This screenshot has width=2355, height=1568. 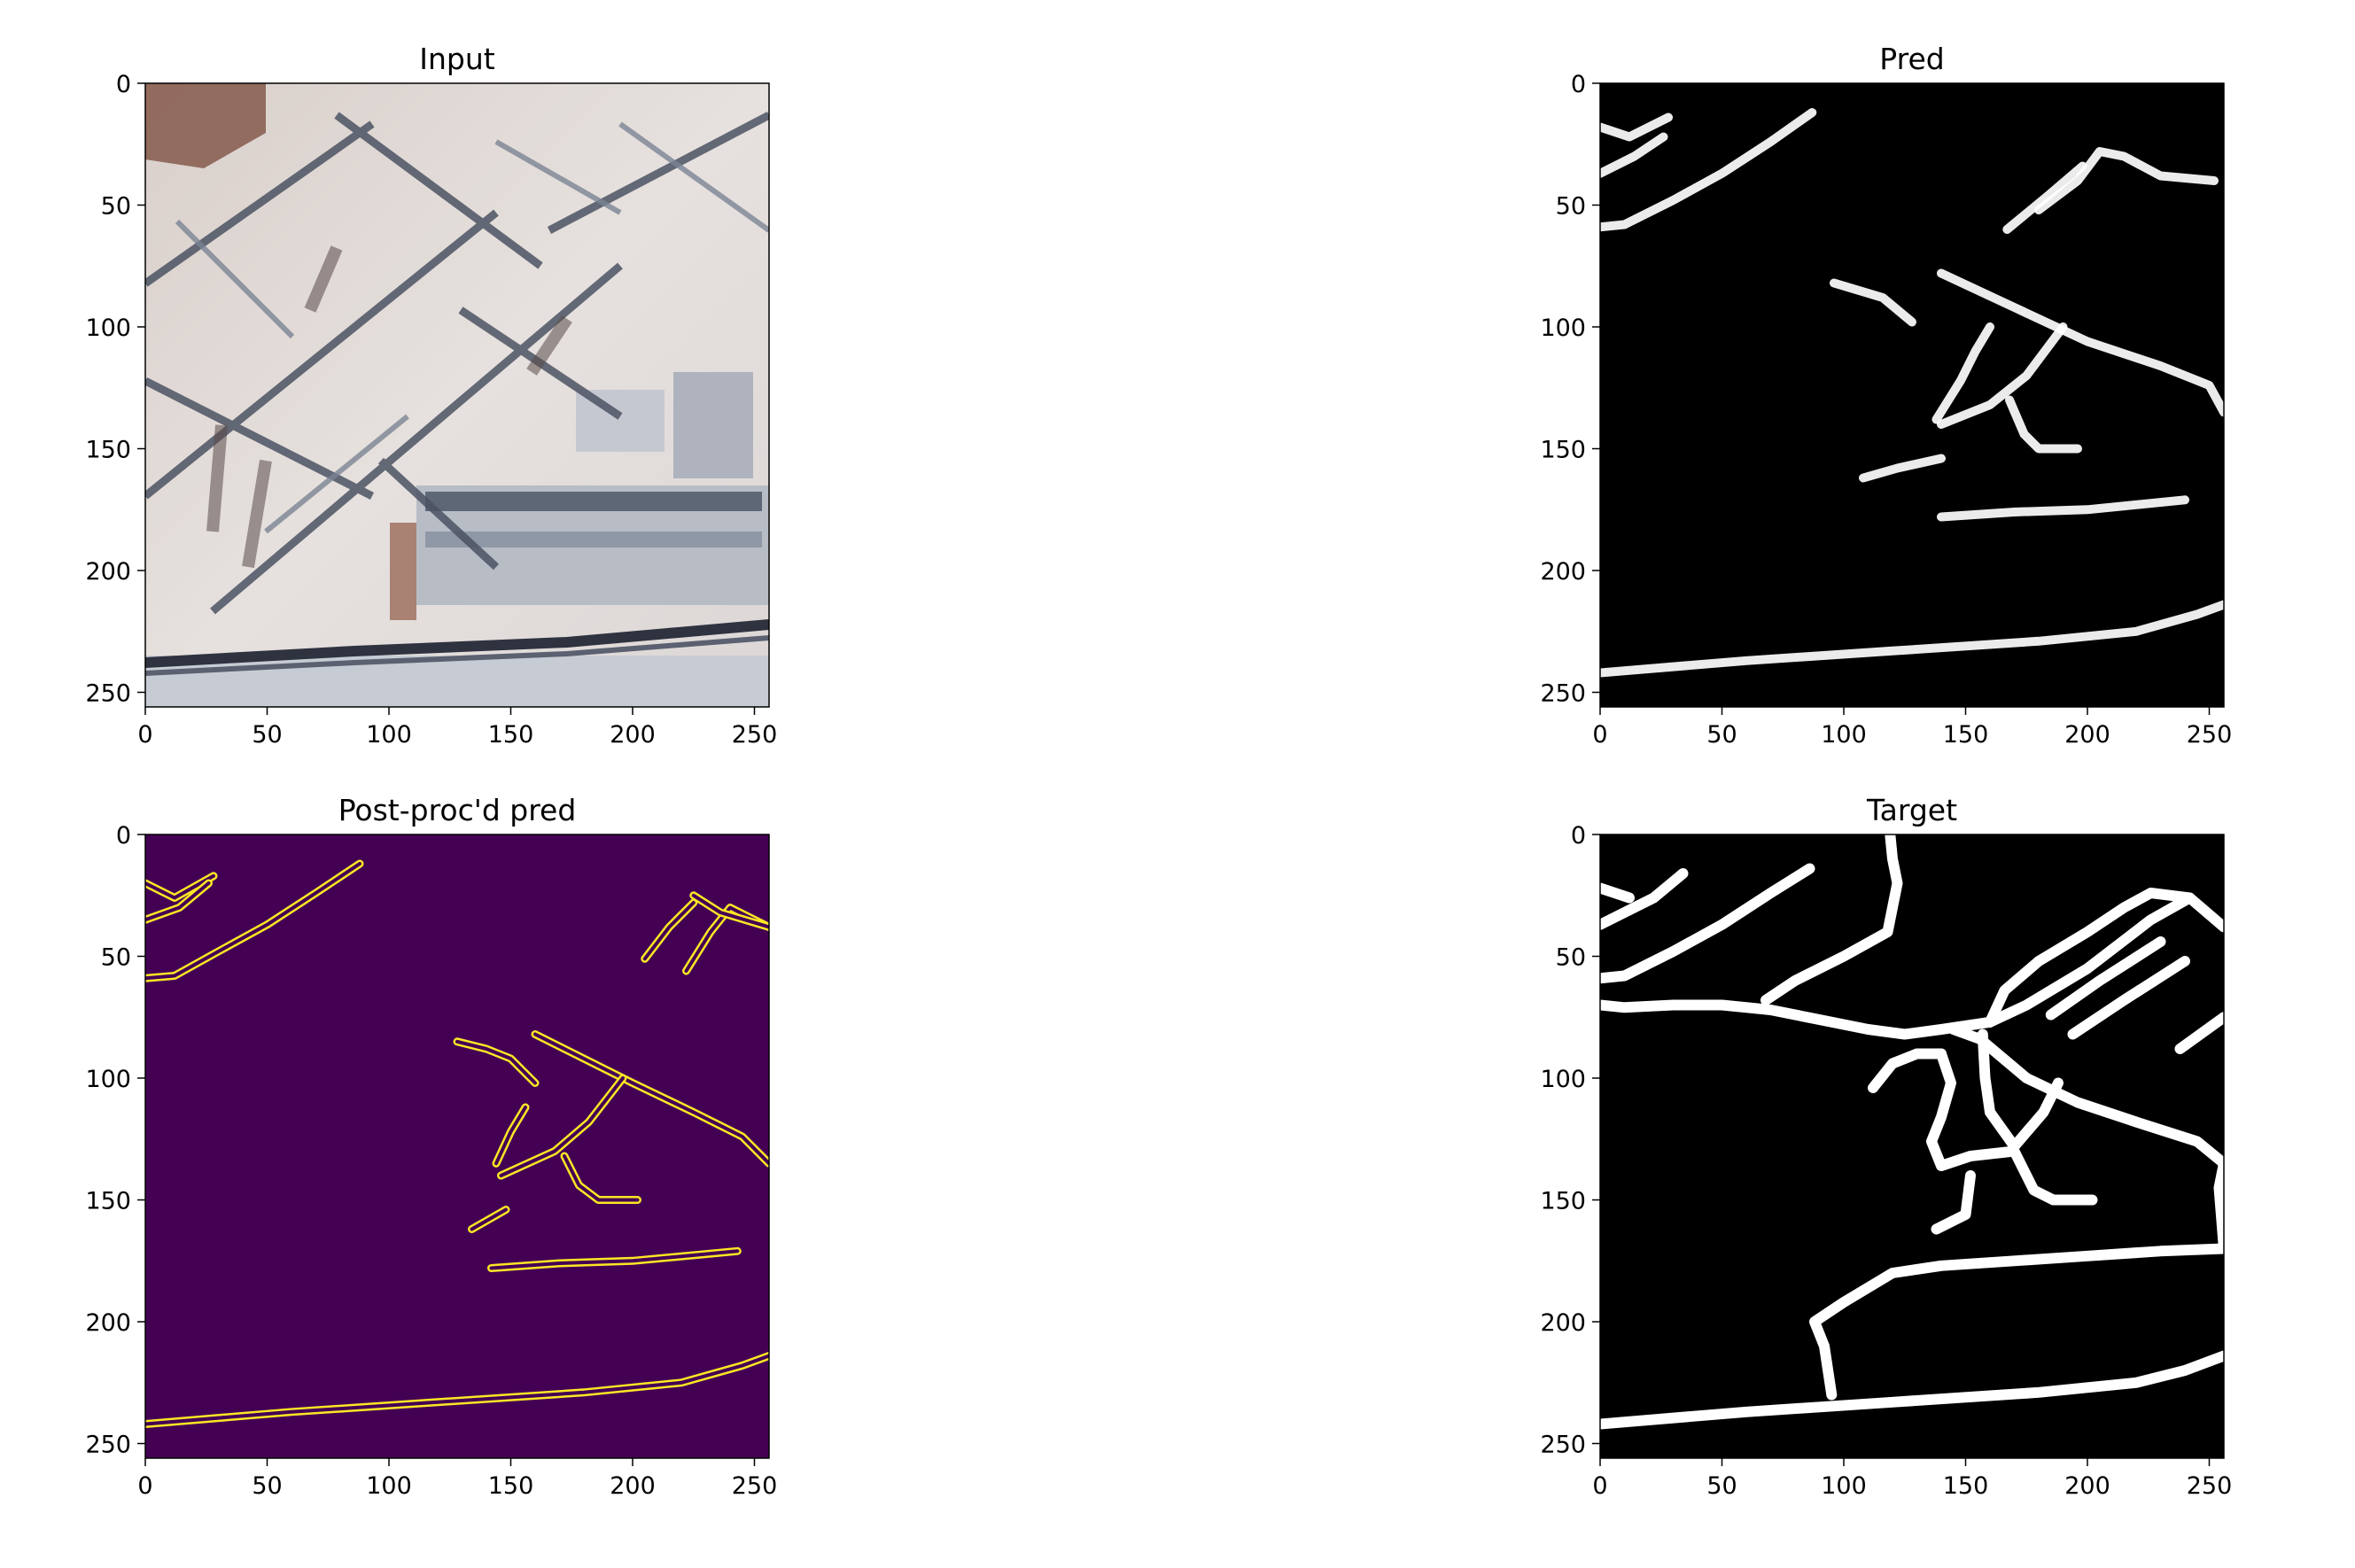 I want to click on panel-title: Input, so click(x=457, y=59).